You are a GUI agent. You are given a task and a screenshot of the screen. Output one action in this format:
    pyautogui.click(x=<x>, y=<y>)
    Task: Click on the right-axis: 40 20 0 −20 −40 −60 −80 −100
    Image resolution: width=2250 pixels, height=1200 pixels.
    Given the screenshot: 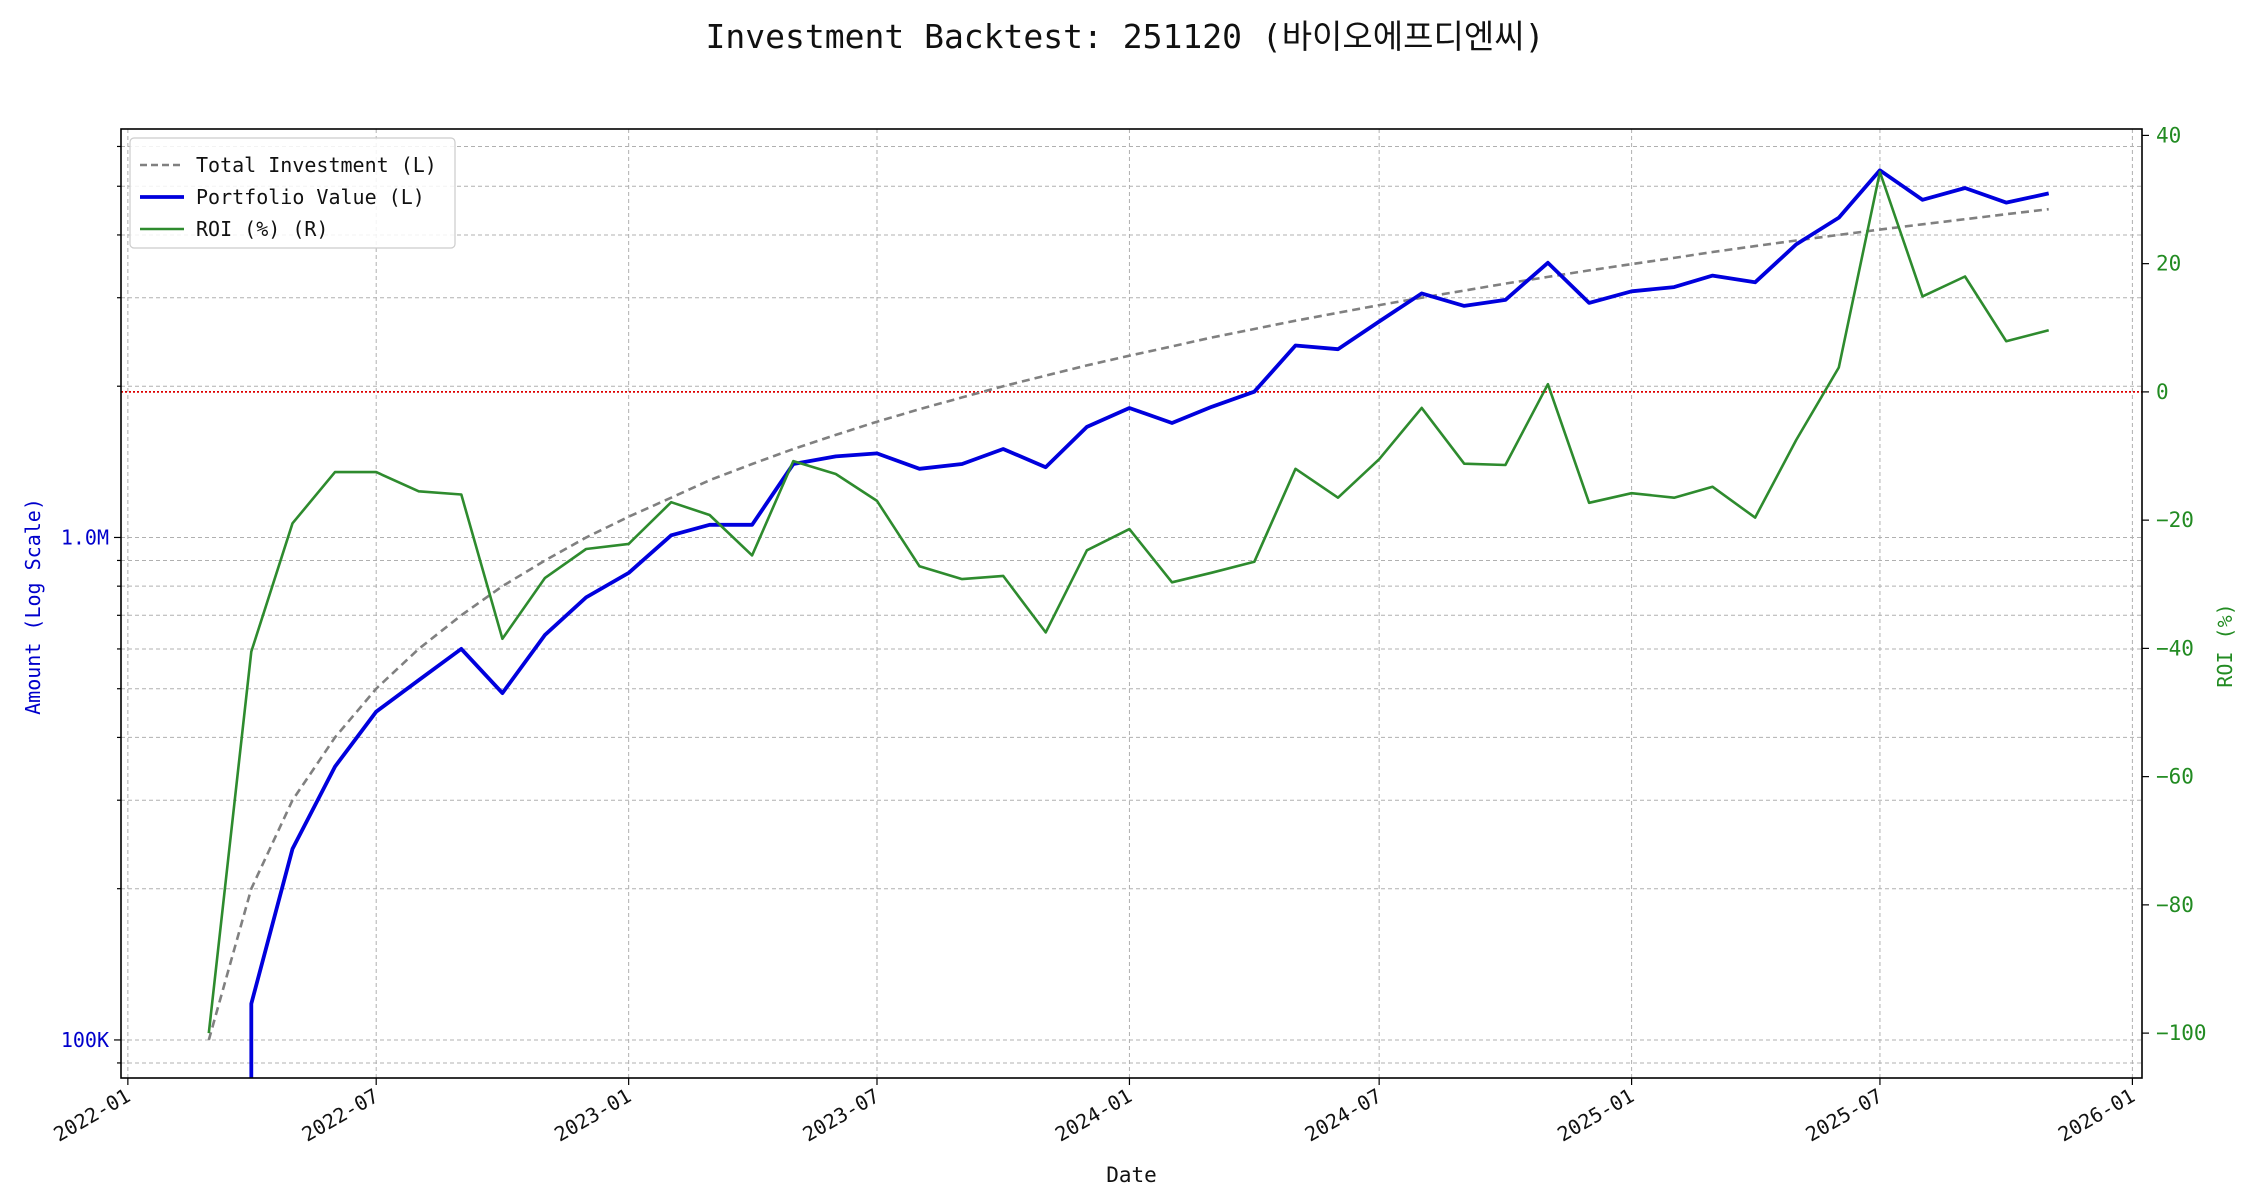 What is the action you would take?
    pyautogui.click(x=2174, y=584)
    